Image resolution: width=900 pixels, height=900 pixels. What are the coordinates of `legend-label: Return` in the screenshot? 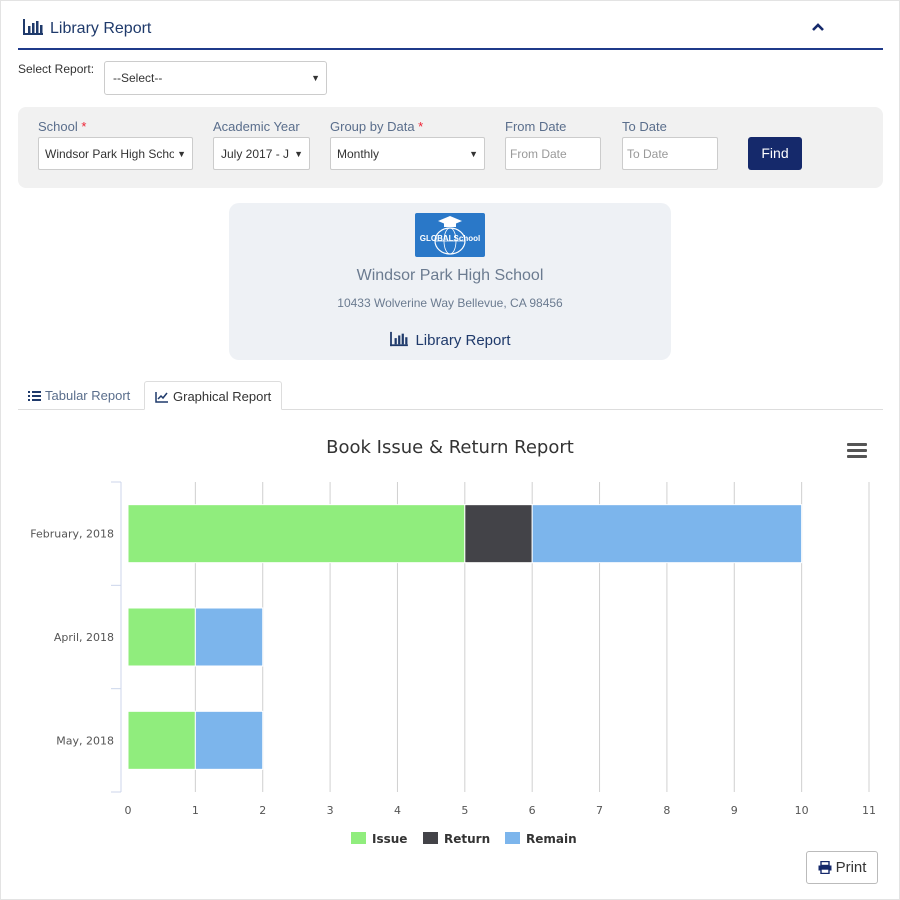 It's located at (467, 839).